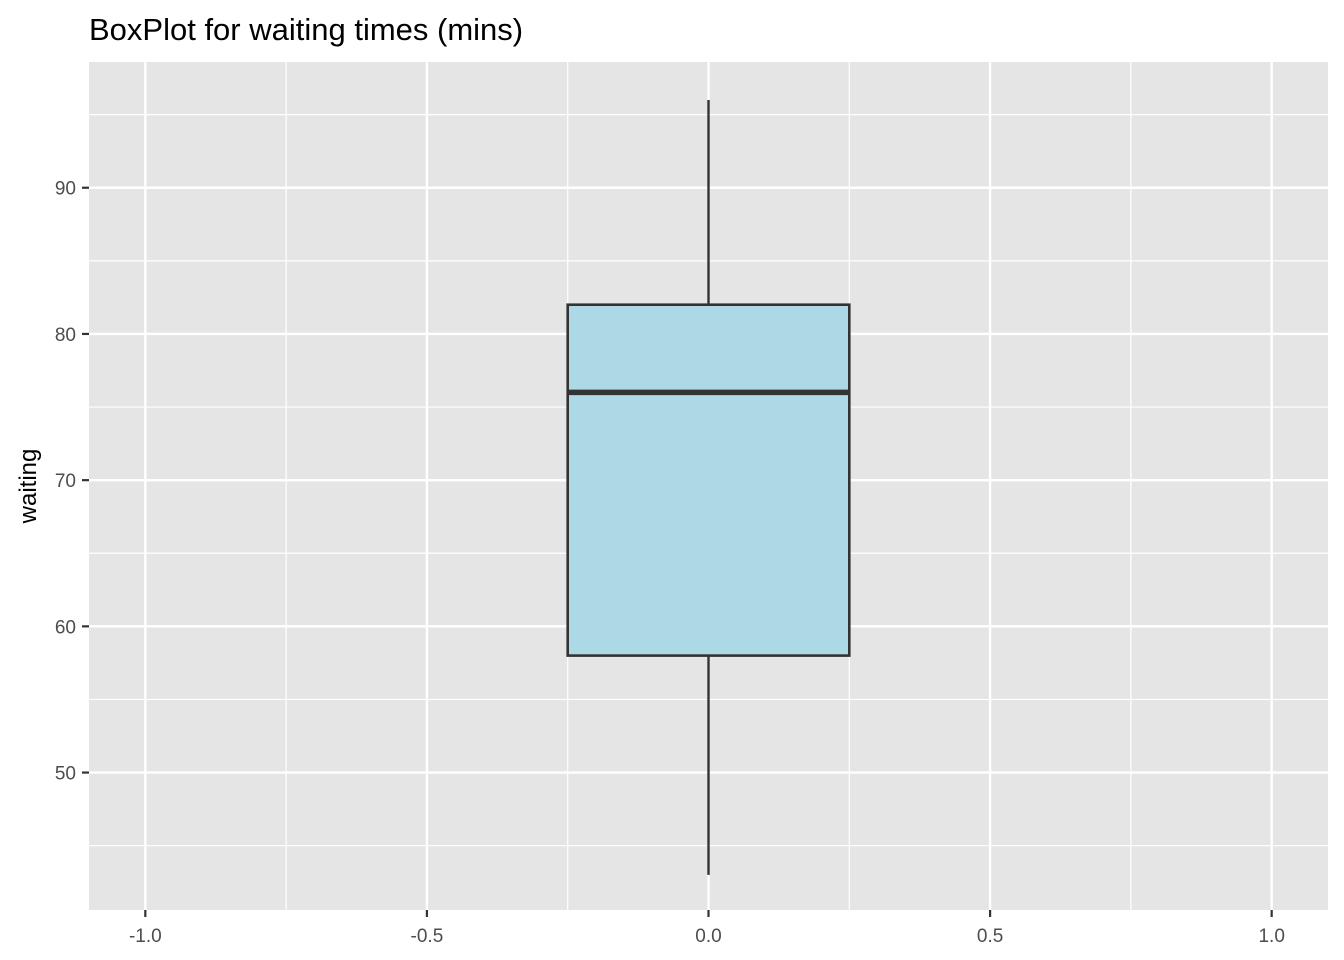  I want to click on x-tick-label: -0.5, so click(427, 936).